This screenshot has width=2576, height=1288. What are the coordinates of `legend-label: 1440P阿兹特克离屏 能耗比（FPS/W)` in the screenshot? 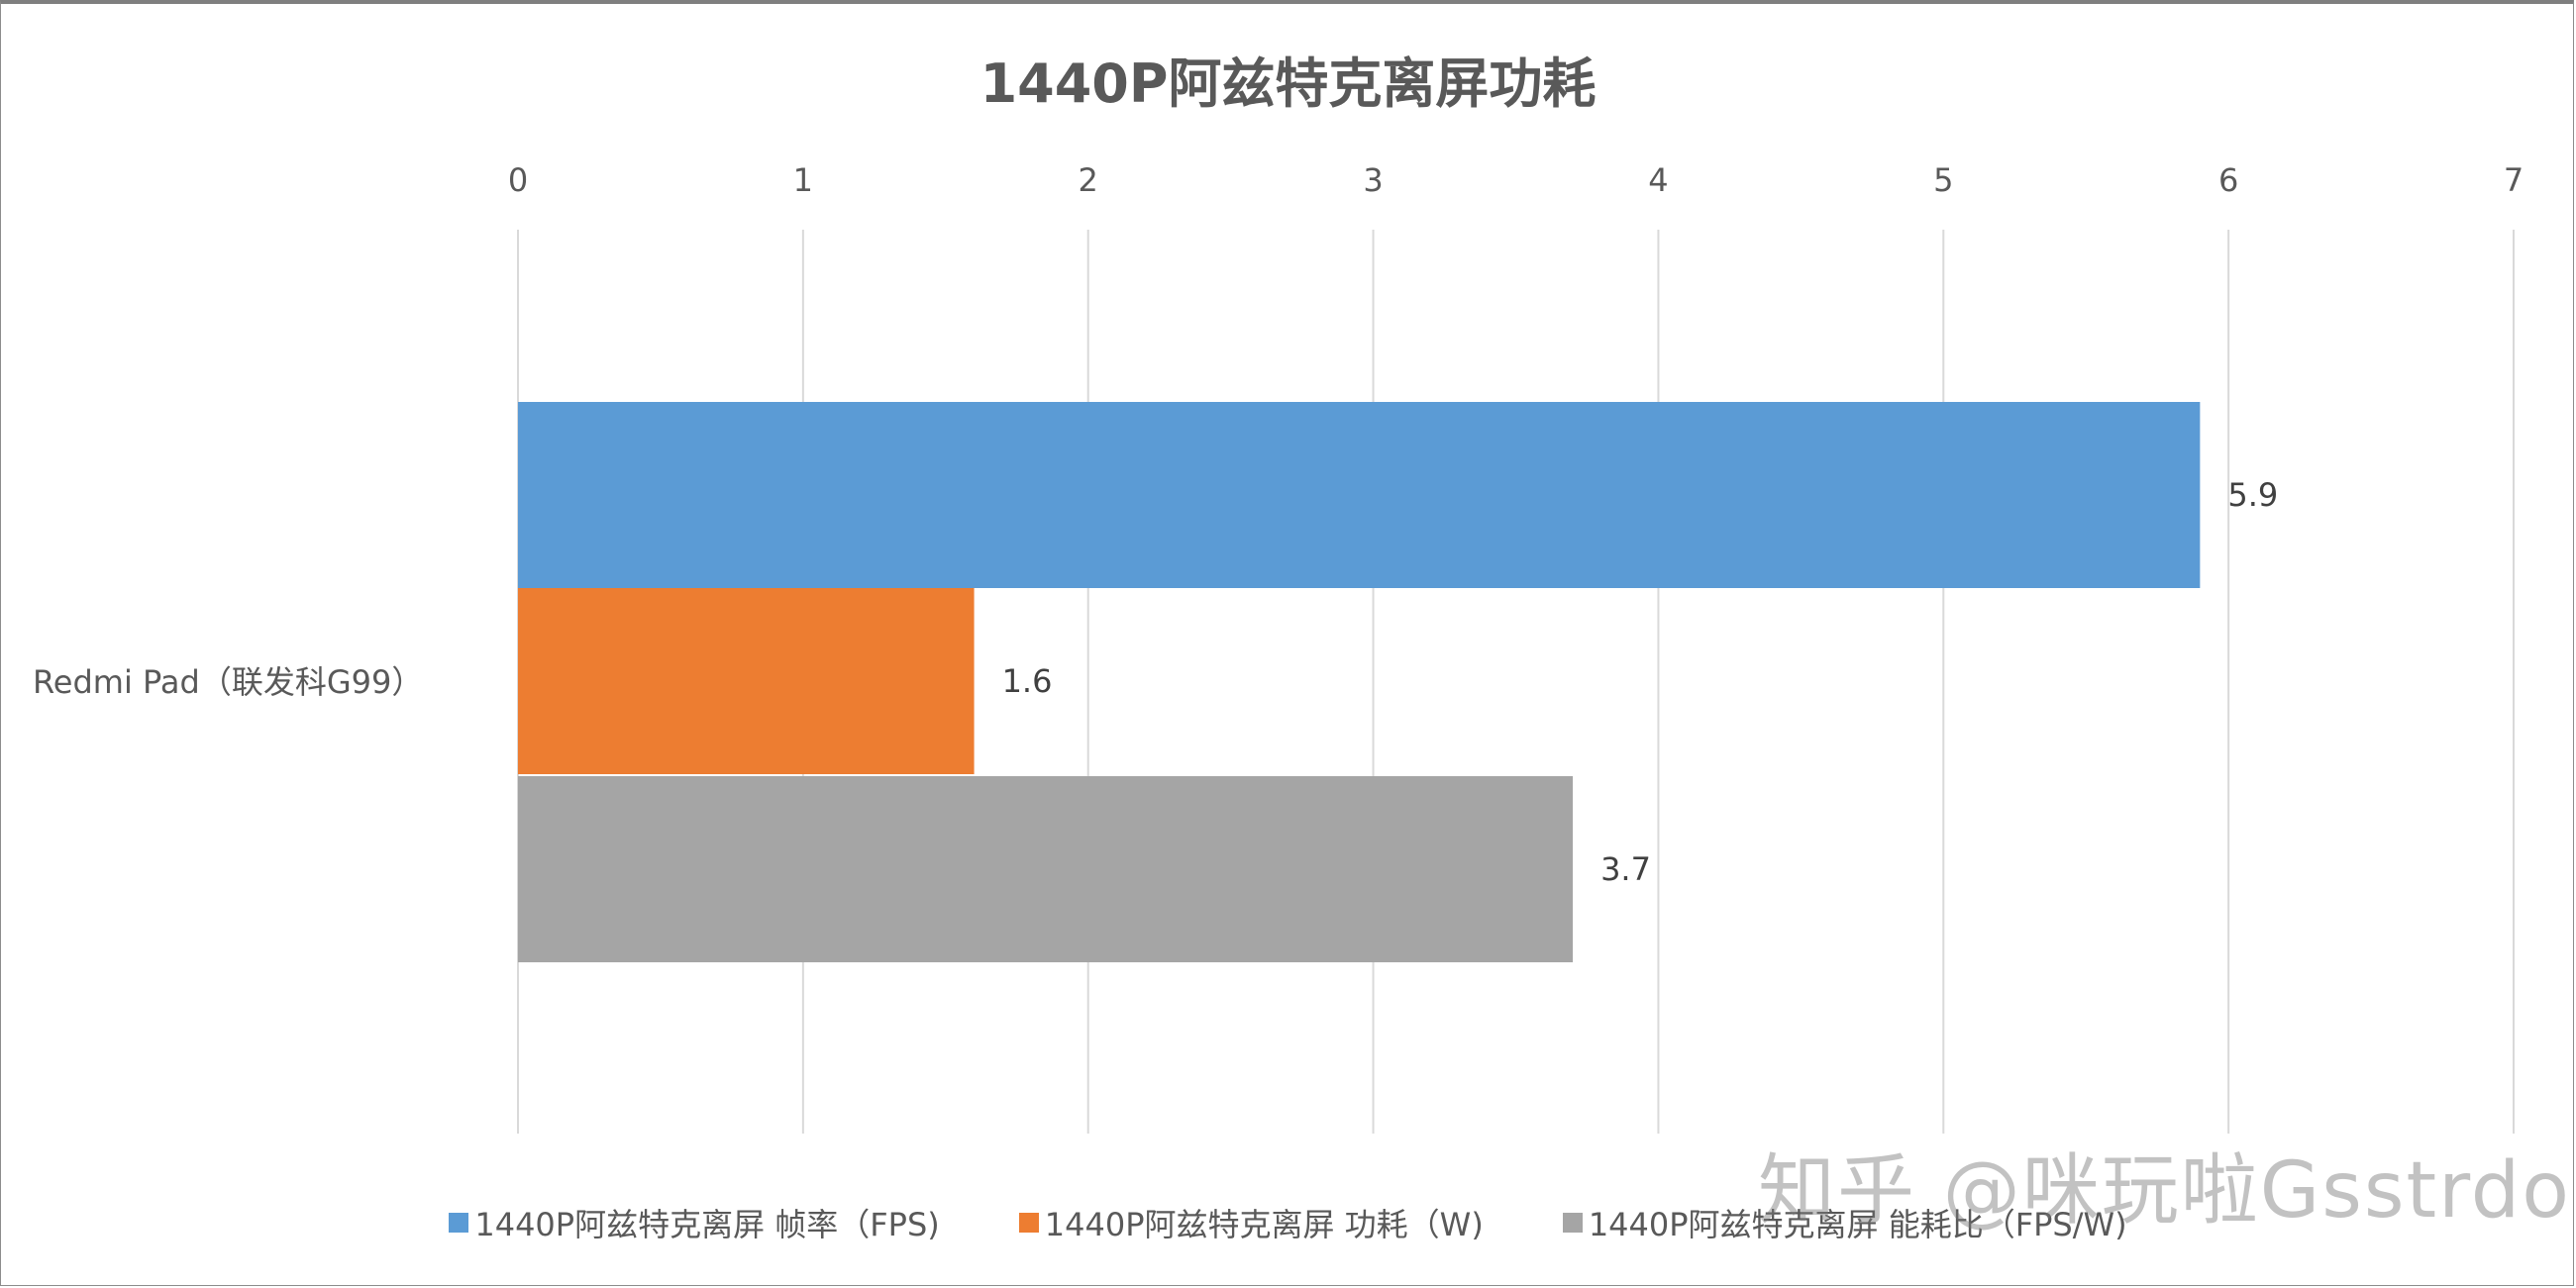 It's located at (1857, 1224).